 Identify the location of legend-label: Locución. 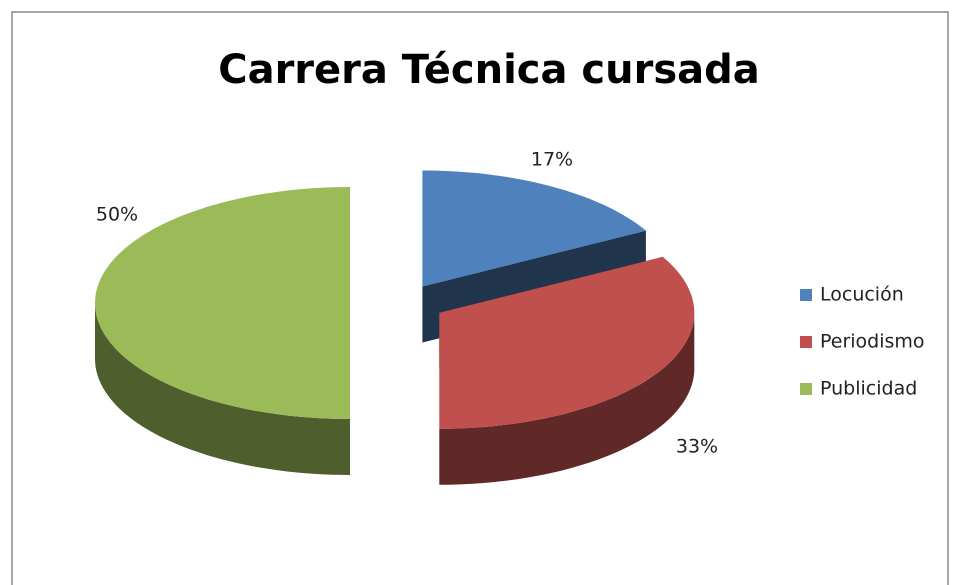
(862, 295).